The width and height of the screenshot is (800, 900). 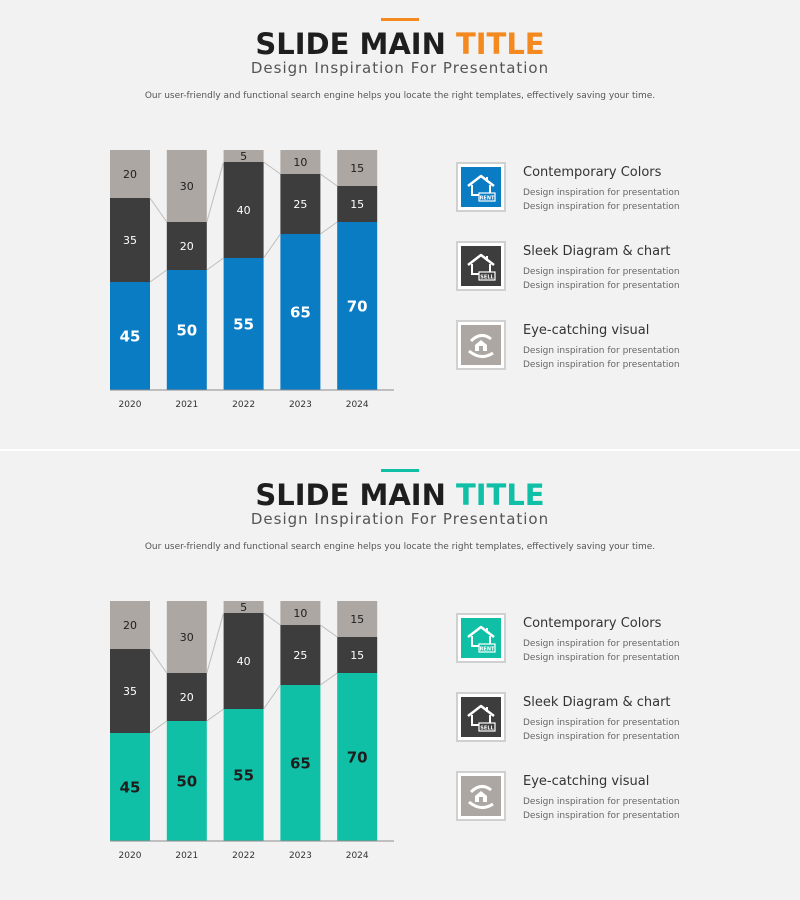 I want to click on sign-text: RENT, so click(x=487, y=198).